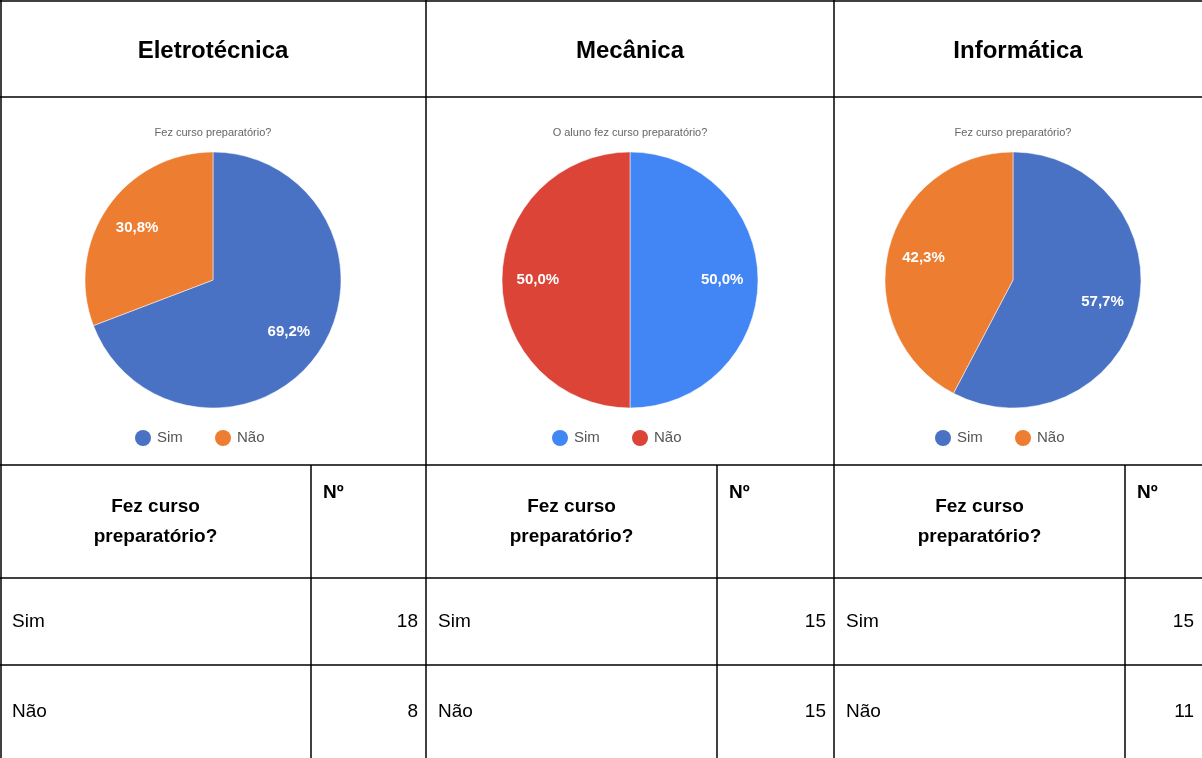 This screenshot has width=1202, height=758. I want to click on chart-title: Mecânica, so click(630, 49).